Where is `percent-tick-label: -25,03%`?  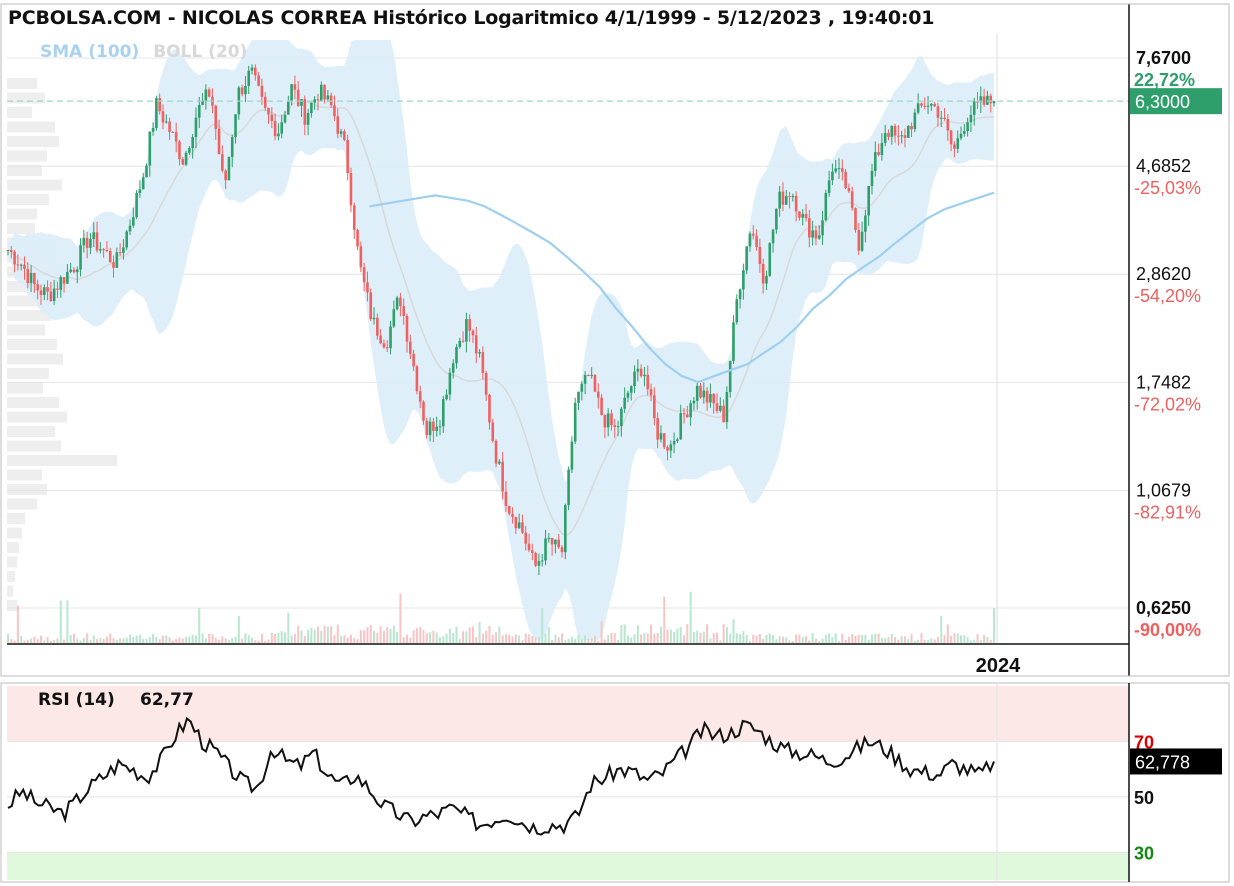 percent-tick-label: -25,03% is located at coordinates (1167, 188).